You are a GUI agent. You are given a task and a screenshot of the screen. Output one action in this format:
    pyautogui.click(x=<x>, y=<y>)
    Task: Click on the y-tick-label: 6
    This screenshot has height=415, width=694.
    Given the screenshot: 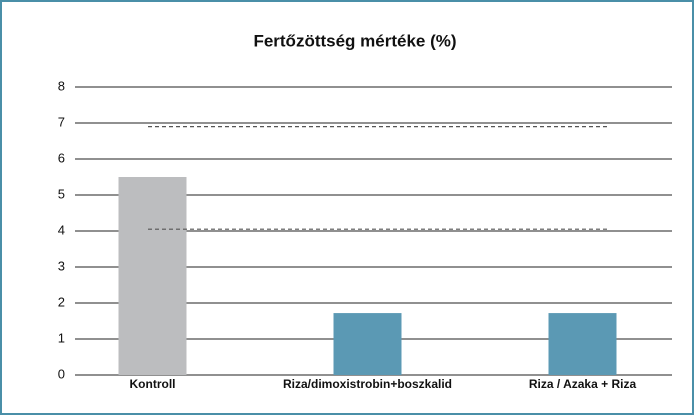 What is the action you would take?
    pyautogui.click(x=61, y=157)
    